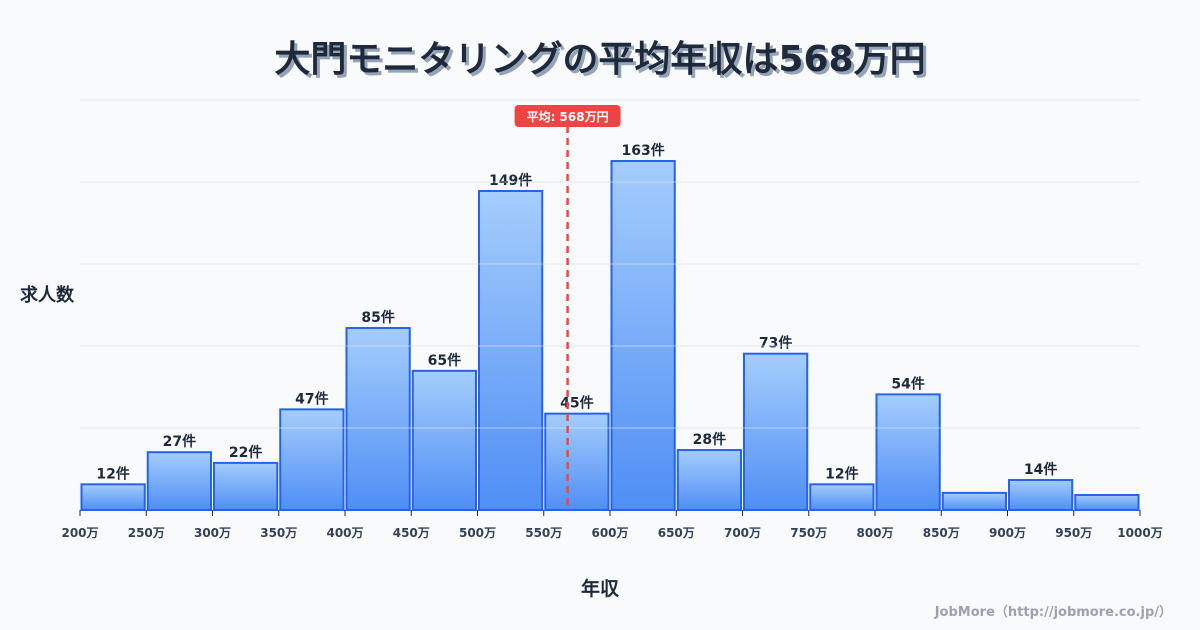  I want to click on x-tick-label: 1000万, so click(1139, 533).